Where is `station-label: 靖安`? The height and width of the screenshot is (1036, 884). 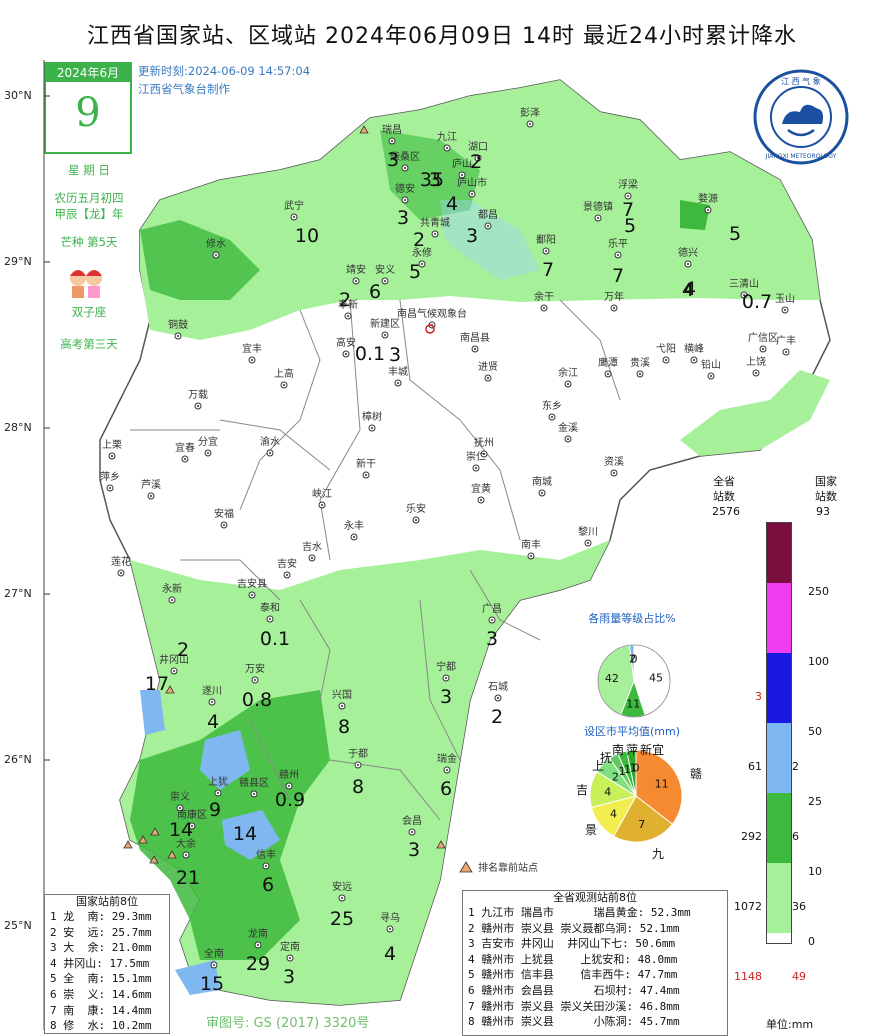
station-label: 靖安 is located at coordinates (356, 269).